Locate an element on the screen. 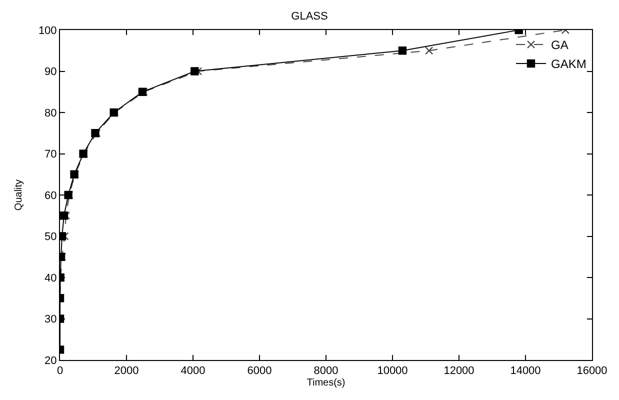  y-tick-label: 80 is located at coordinates (50, 113).